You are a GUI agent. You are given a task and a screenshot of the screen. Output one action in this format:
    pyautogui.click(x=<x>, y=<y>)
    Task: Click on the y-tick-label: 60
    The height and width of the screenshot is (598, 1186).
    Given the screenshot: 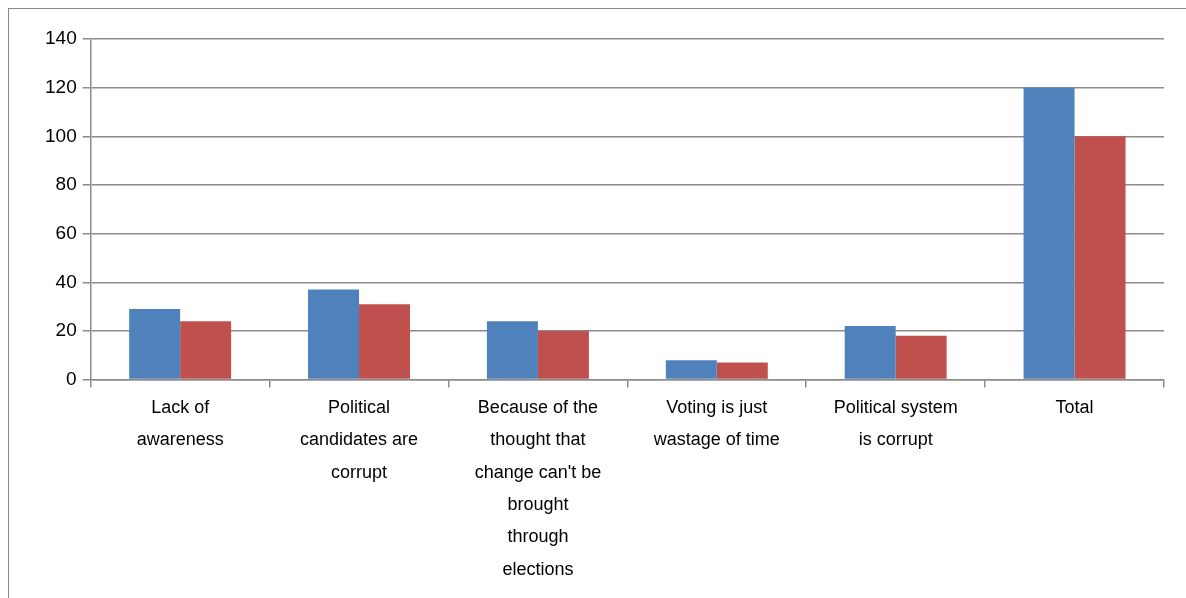 What is the action you would take?
    pyautogui.click(x=66, y=232)
    